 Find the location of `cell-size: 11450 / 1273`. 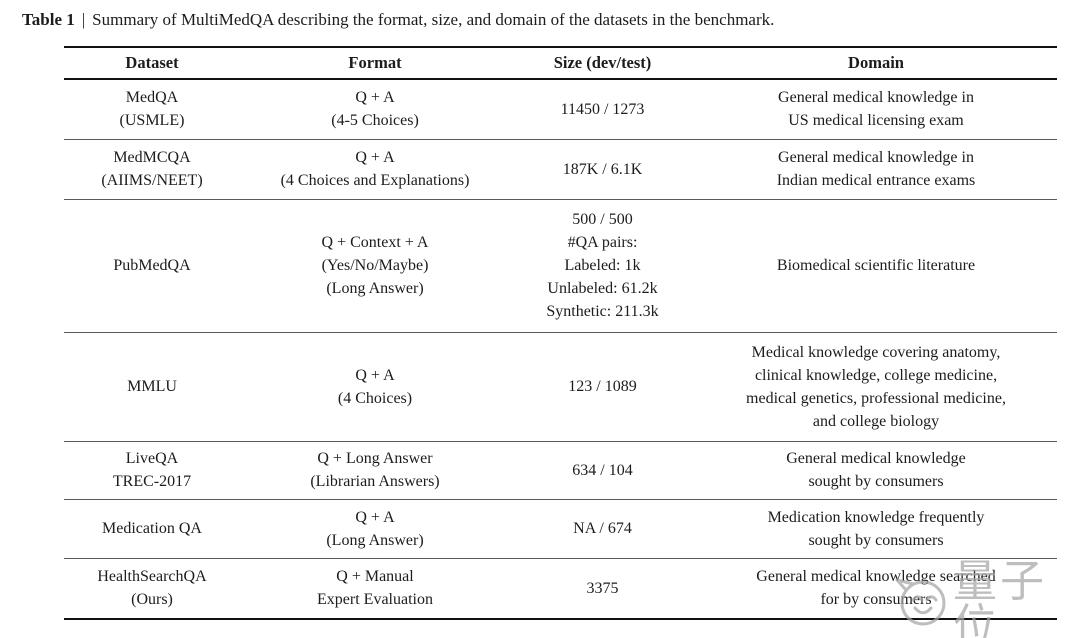

cell-size: 11450 / 1273 is located at coordinates (602, 109).